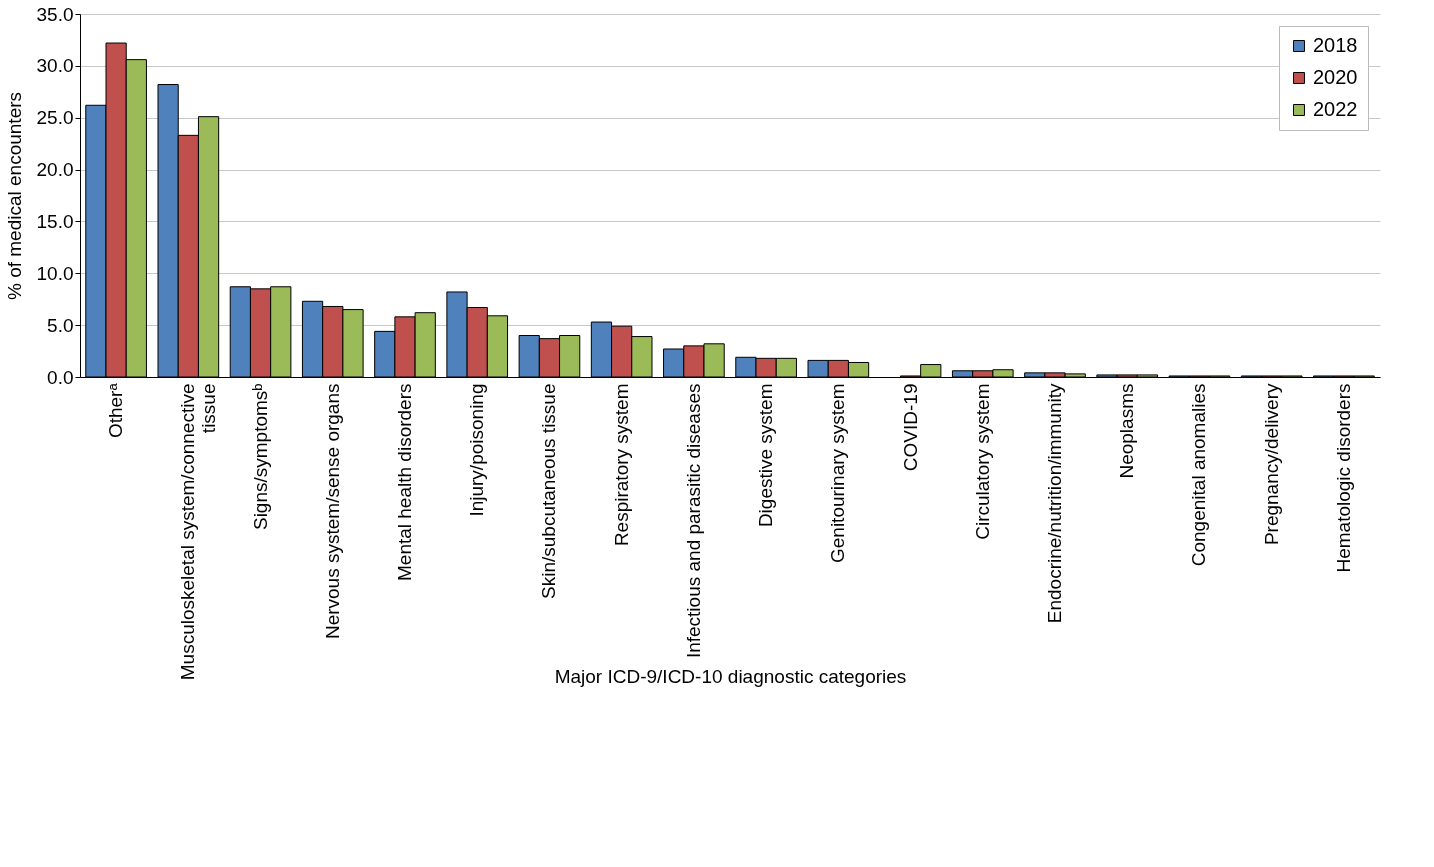 This screenshot has height=867, width=1434. I want to click on legend-label: 2018, so click(1335, 45).